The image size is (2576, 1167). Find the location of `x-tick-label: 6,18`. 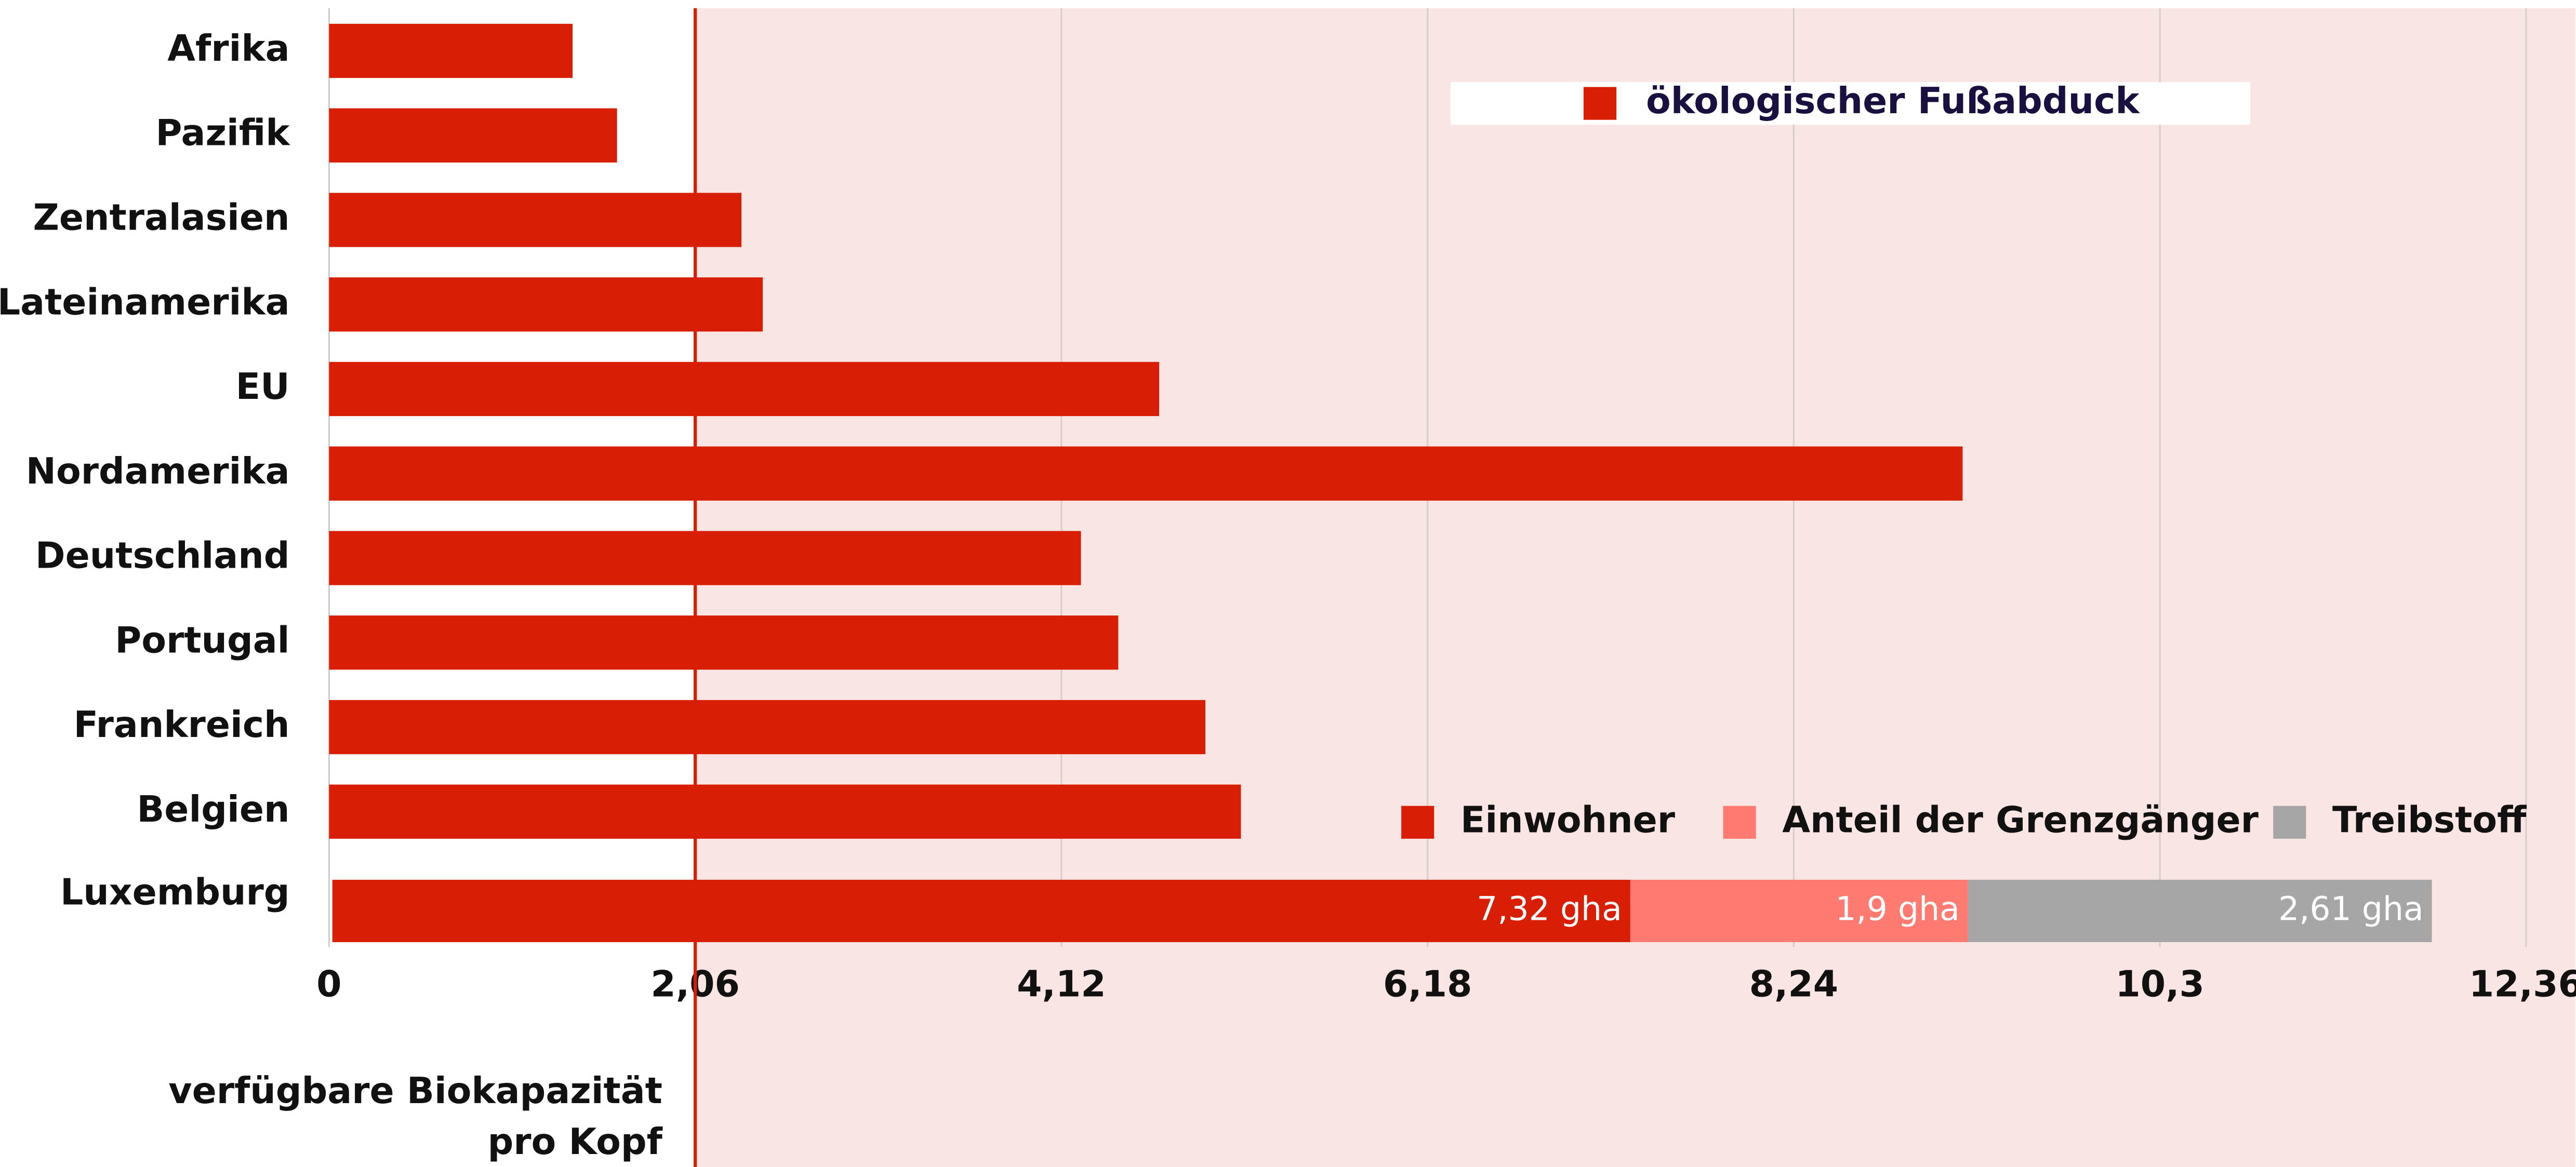

x-tick-label: 6,18 is located at coordinates (1428, 984).